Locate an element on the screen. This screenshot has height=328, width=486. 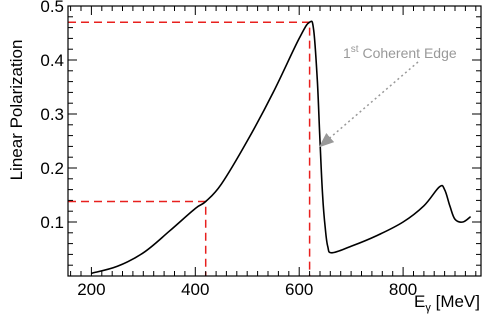
y-axis-label: Linear Polarization is located at coordinates (16, 110).